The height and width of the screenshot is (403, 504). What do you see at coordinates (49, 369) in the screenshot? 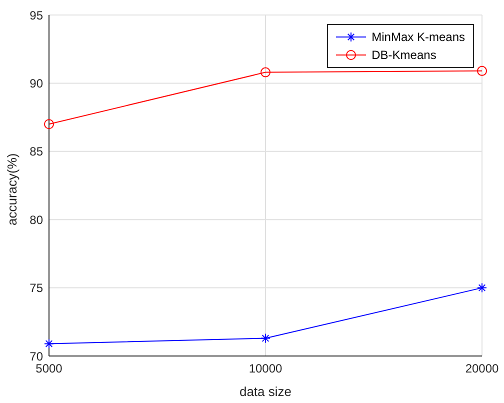
I see `x-tick-label: 5000` at bounding box center [49, 369].